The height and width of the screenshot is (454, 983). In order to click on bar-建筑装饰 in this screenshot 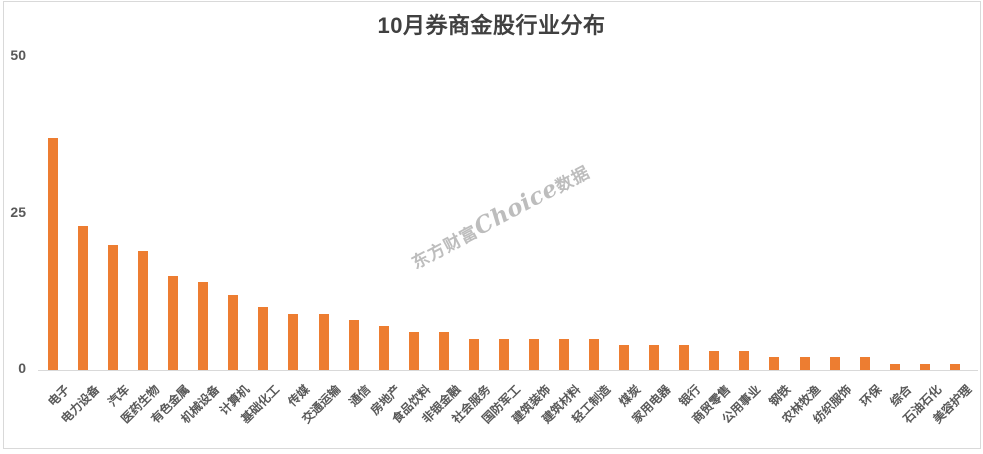, I will do `click(533, 354)`.